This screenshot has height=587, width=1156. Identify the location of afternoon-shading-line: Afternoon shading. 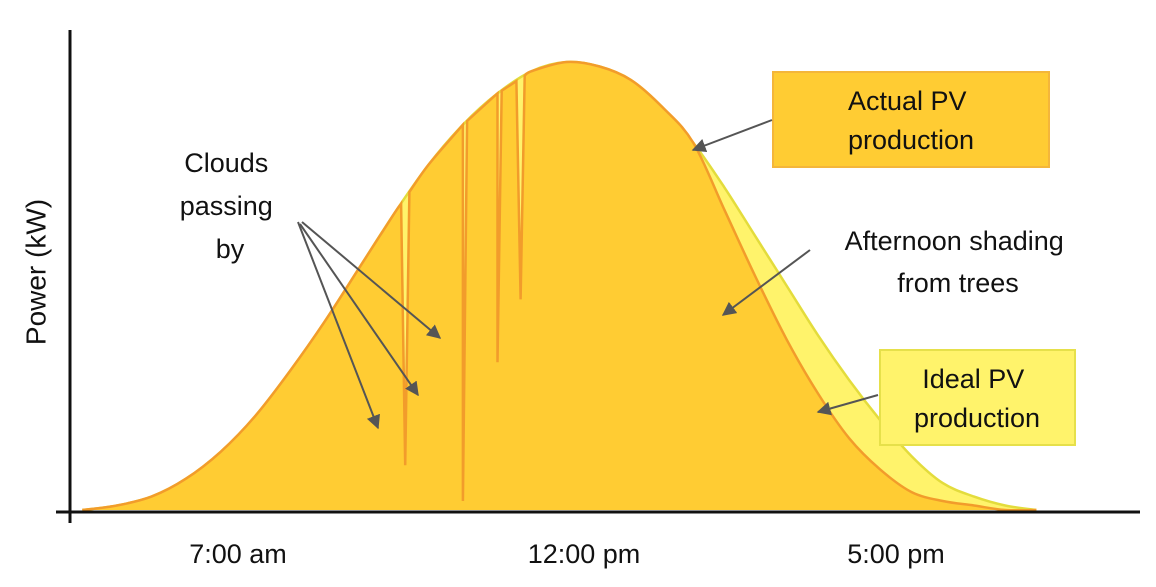
(954, 241).